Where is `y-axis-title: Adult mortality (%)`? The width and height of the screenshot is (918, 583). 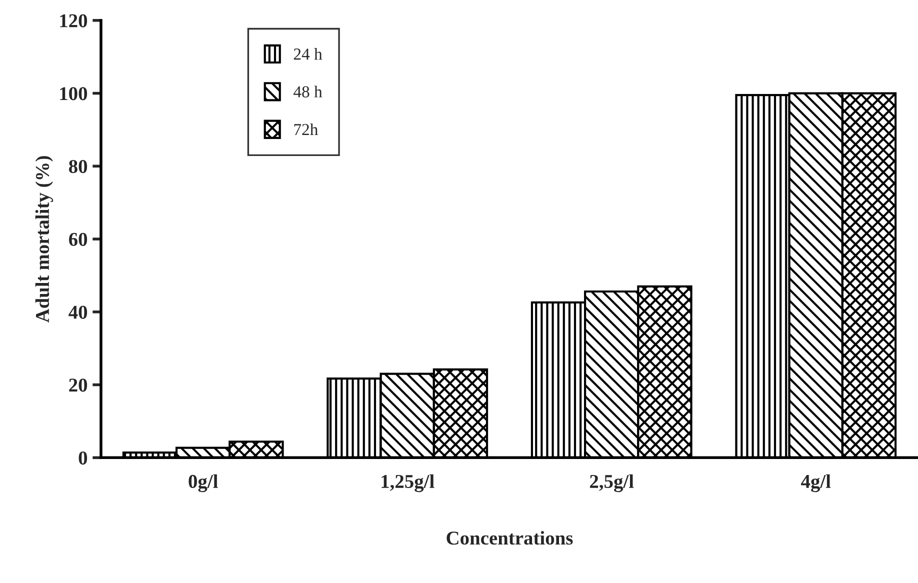
y-axis-title: Adult mortality (%) is located at coordinates (44, 239).